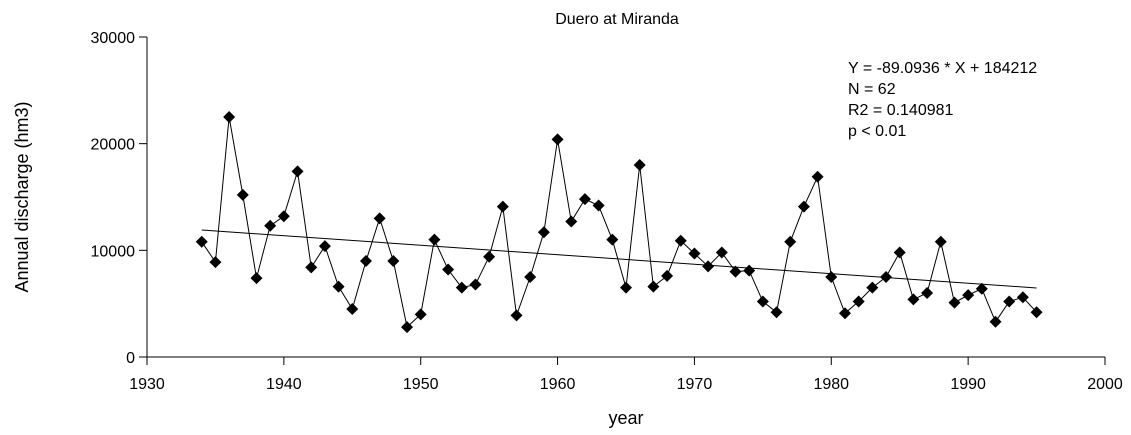 Image resolution: width=1131 pixels, height=435 pixels. I want to click on x-tick-label: 2000, so click(1105, 384).